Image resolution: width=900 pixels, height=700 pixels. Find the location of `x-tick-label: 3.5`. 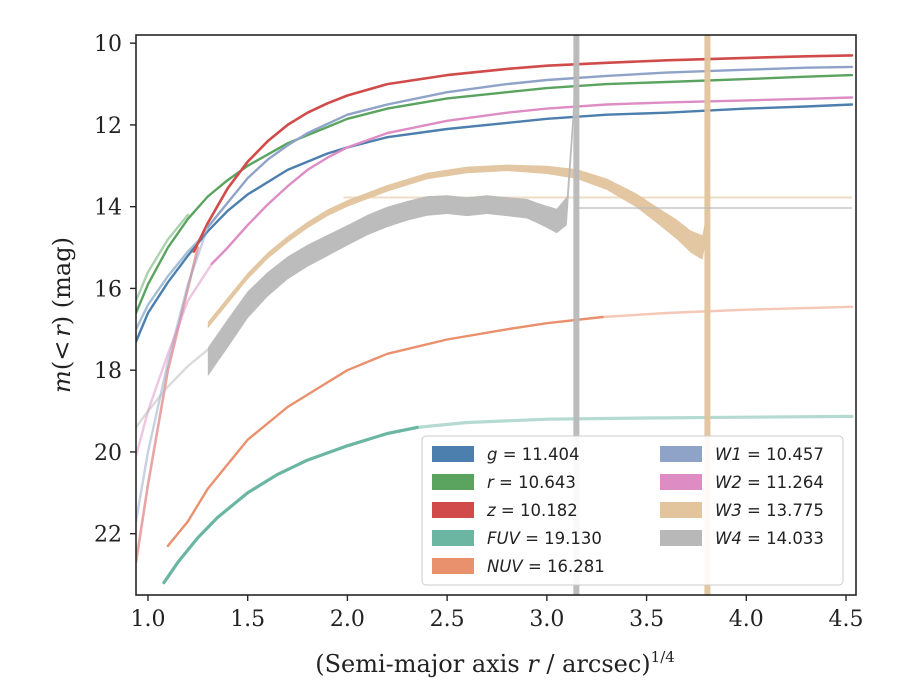

x-tick-label: 3.5 is located at coordinates (646, 619).